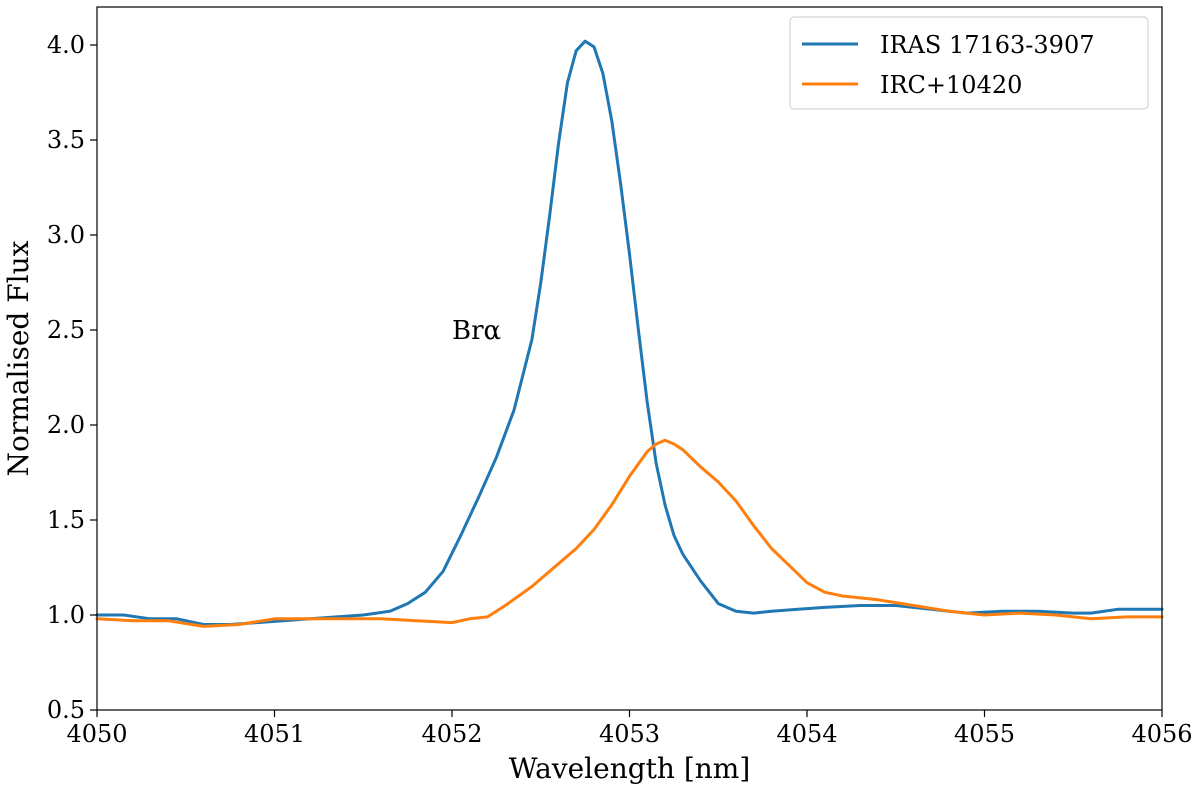 This screenshot has width=1200, height=788. Describe the element at coordinates (18, 358) in the screenshot. I see `y-axis-label: Normalised Flux` at that location.